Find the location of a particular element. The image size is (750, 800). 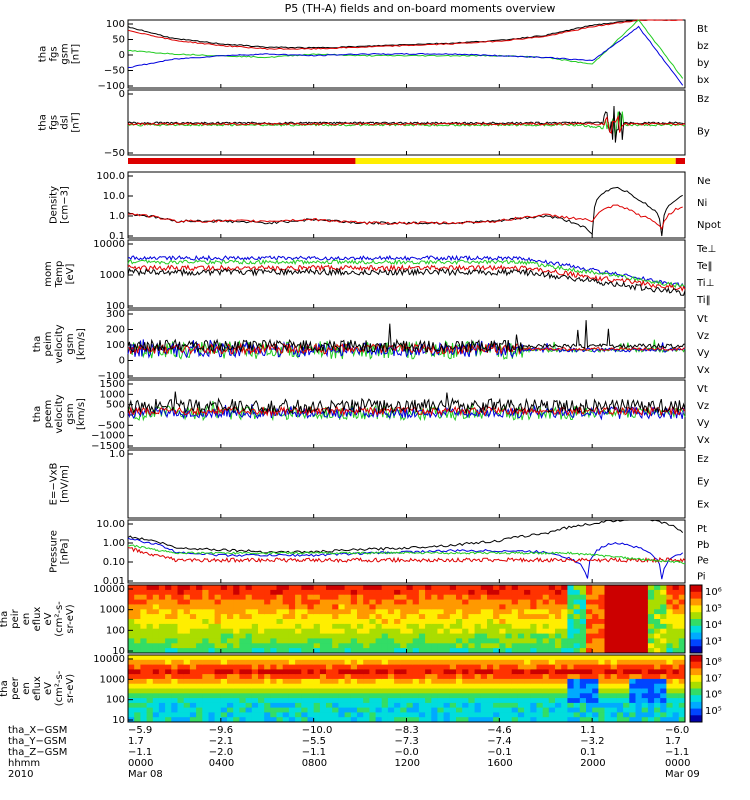

footer-value: −4.6 is located at coordinates (499, 730).